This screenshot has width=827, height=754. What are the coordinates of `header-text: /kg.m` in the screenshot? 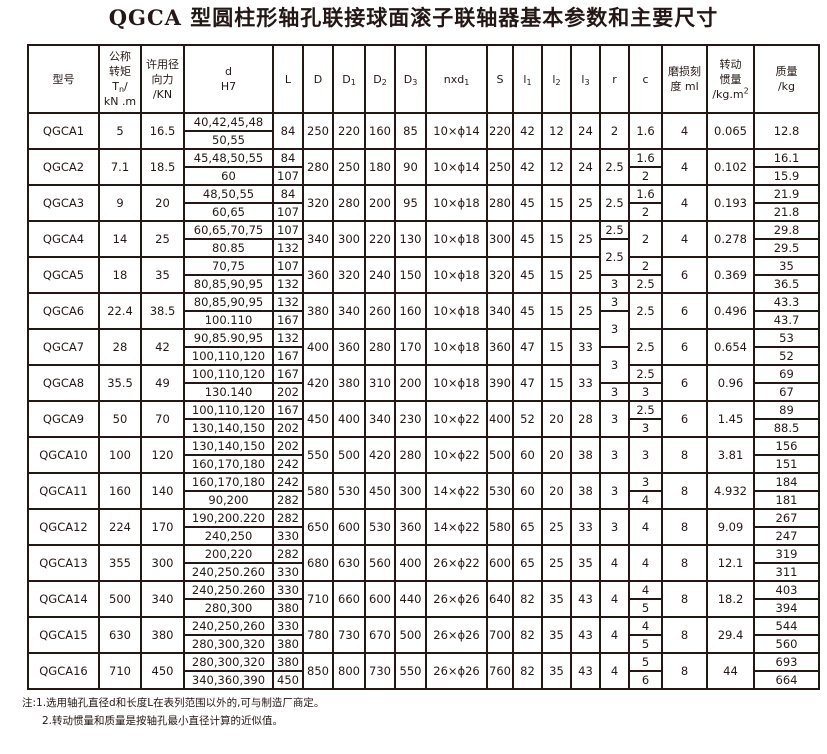 It's located at (728, 94).